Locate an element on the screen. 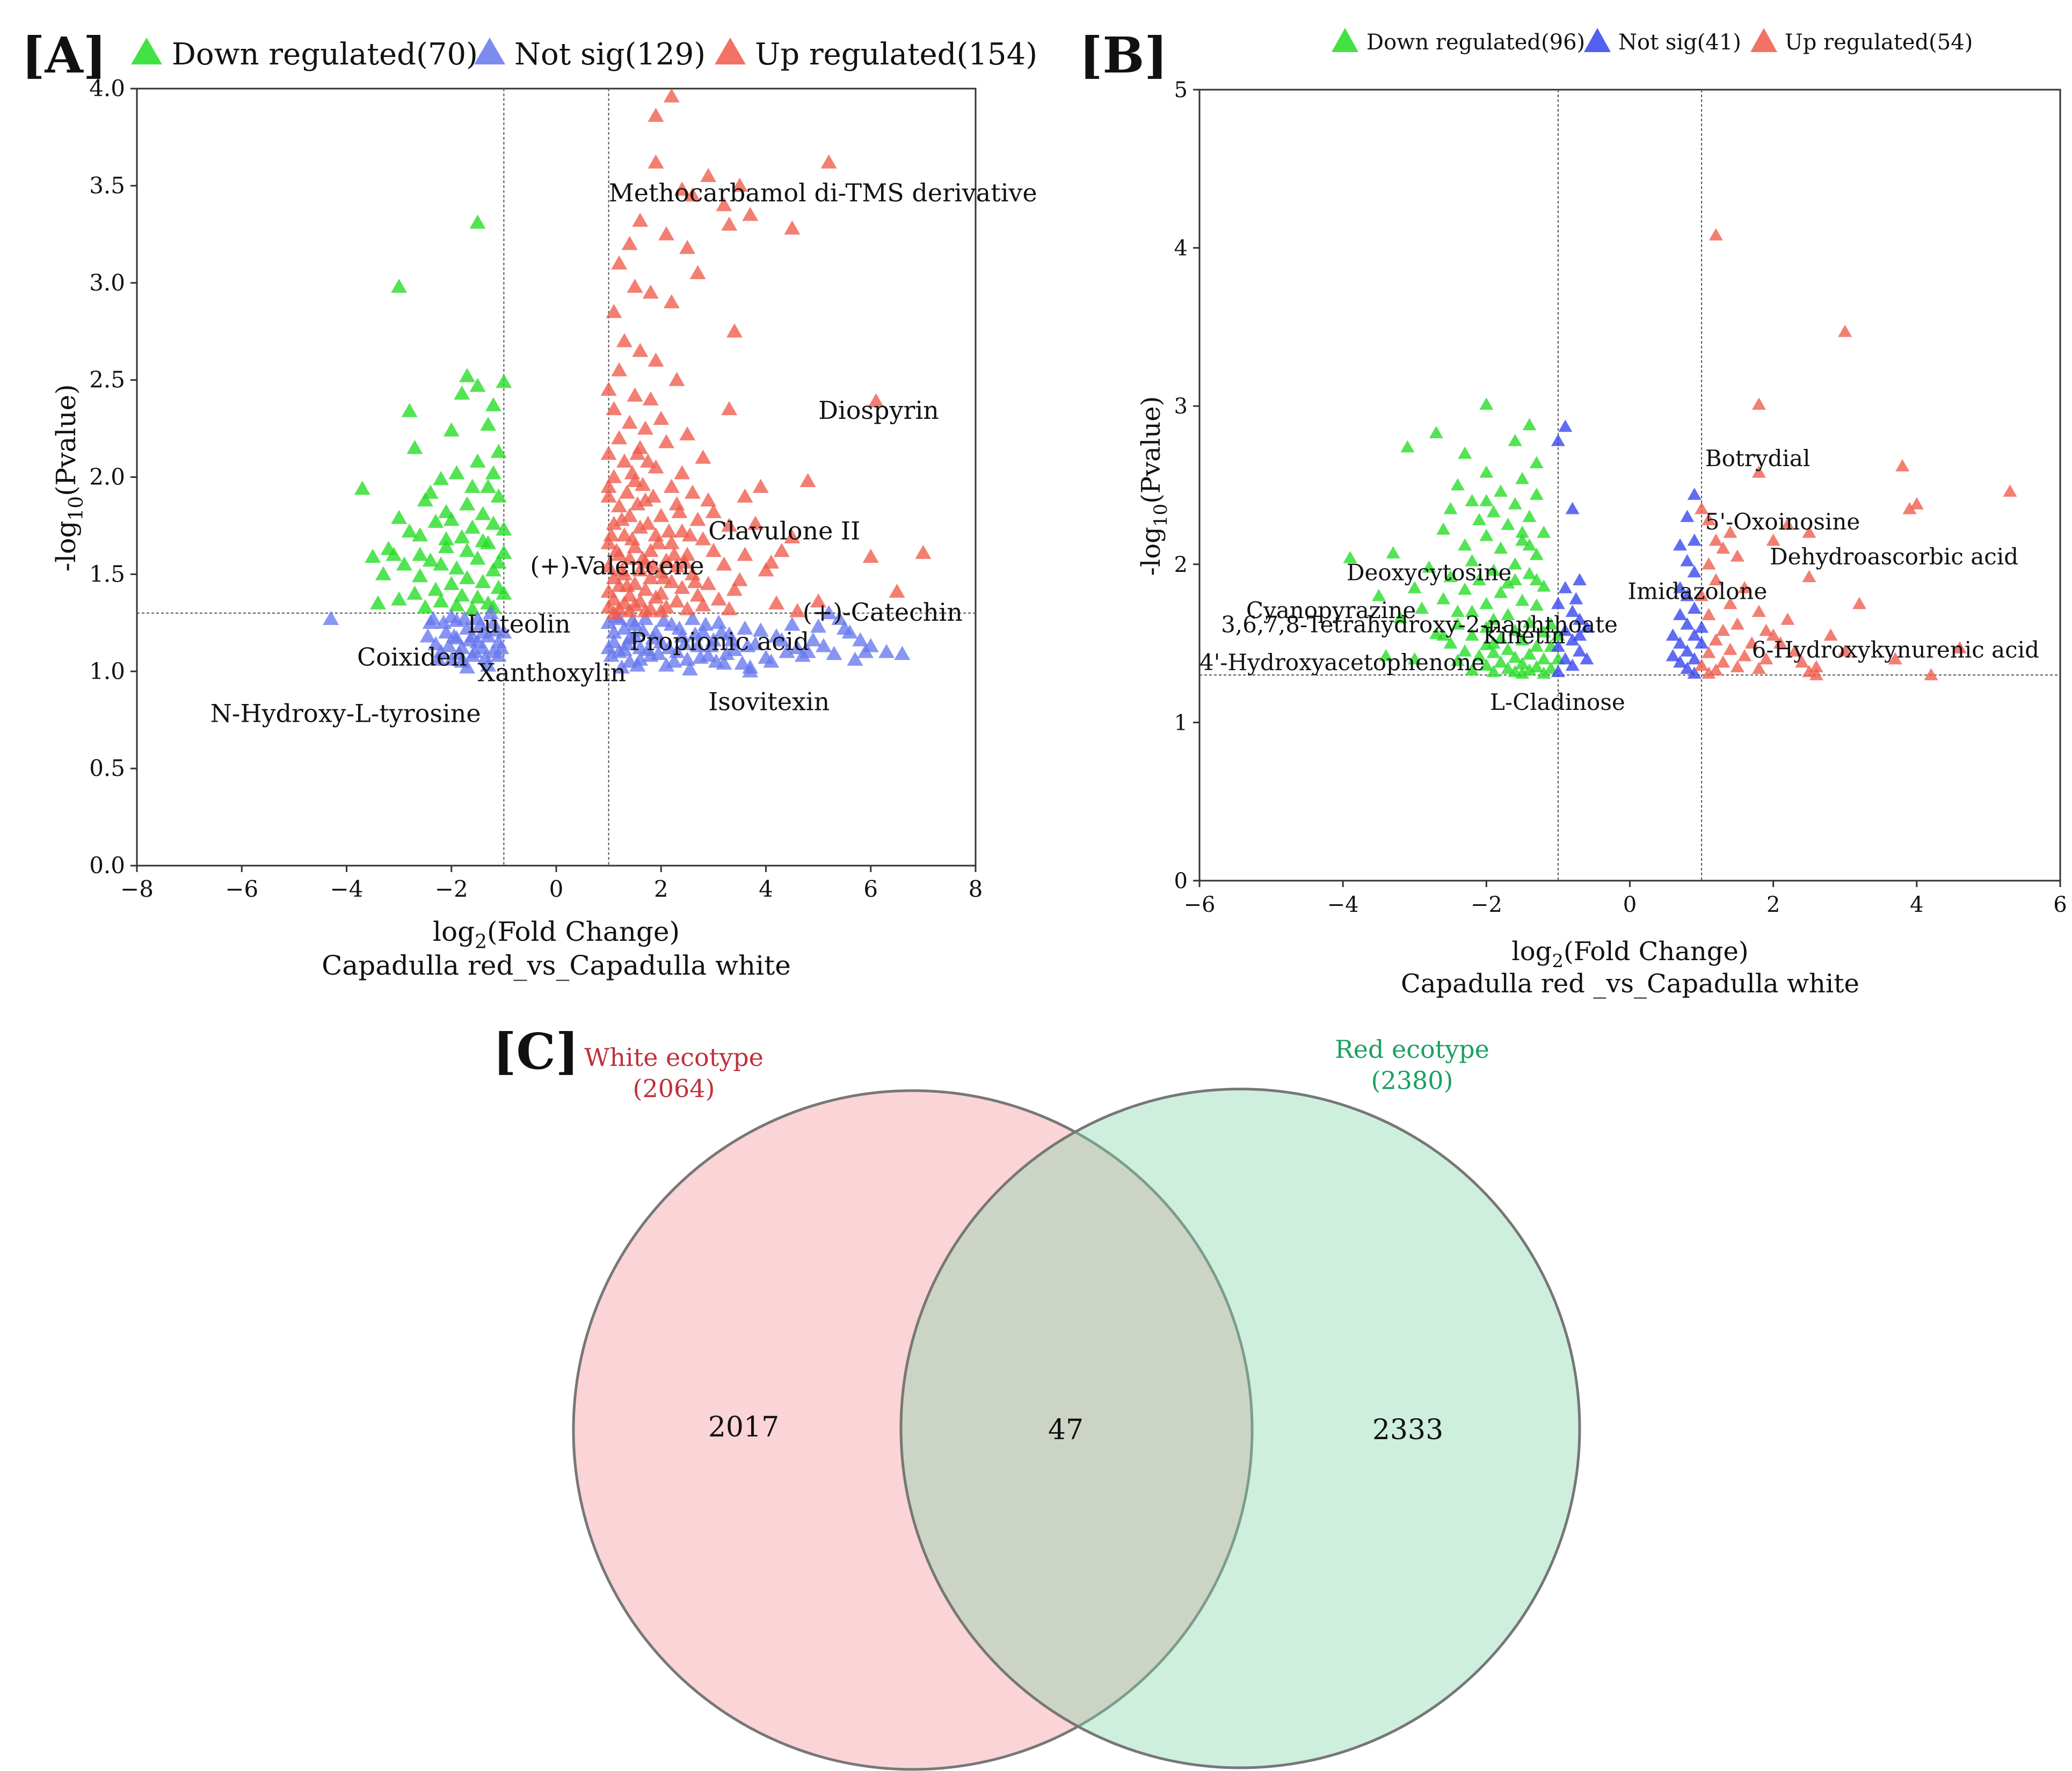 This screenshot has width=2072, height=1771. annotation-label: Imidazolone is located at coordinates (1697, 591).